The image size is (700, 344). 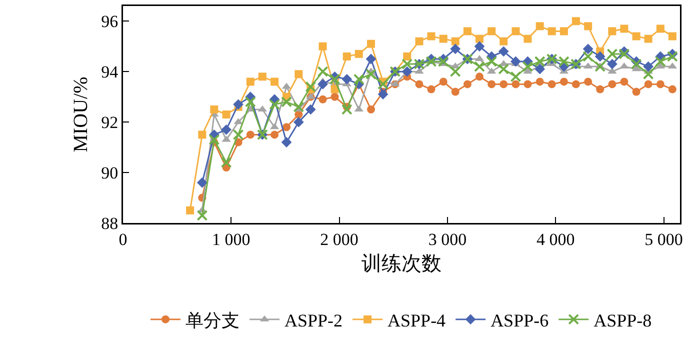 What do you see at coordinates (109, 22) in the screenshot?
I see `y-tick-label: 96` at bounding box center [109, 22].